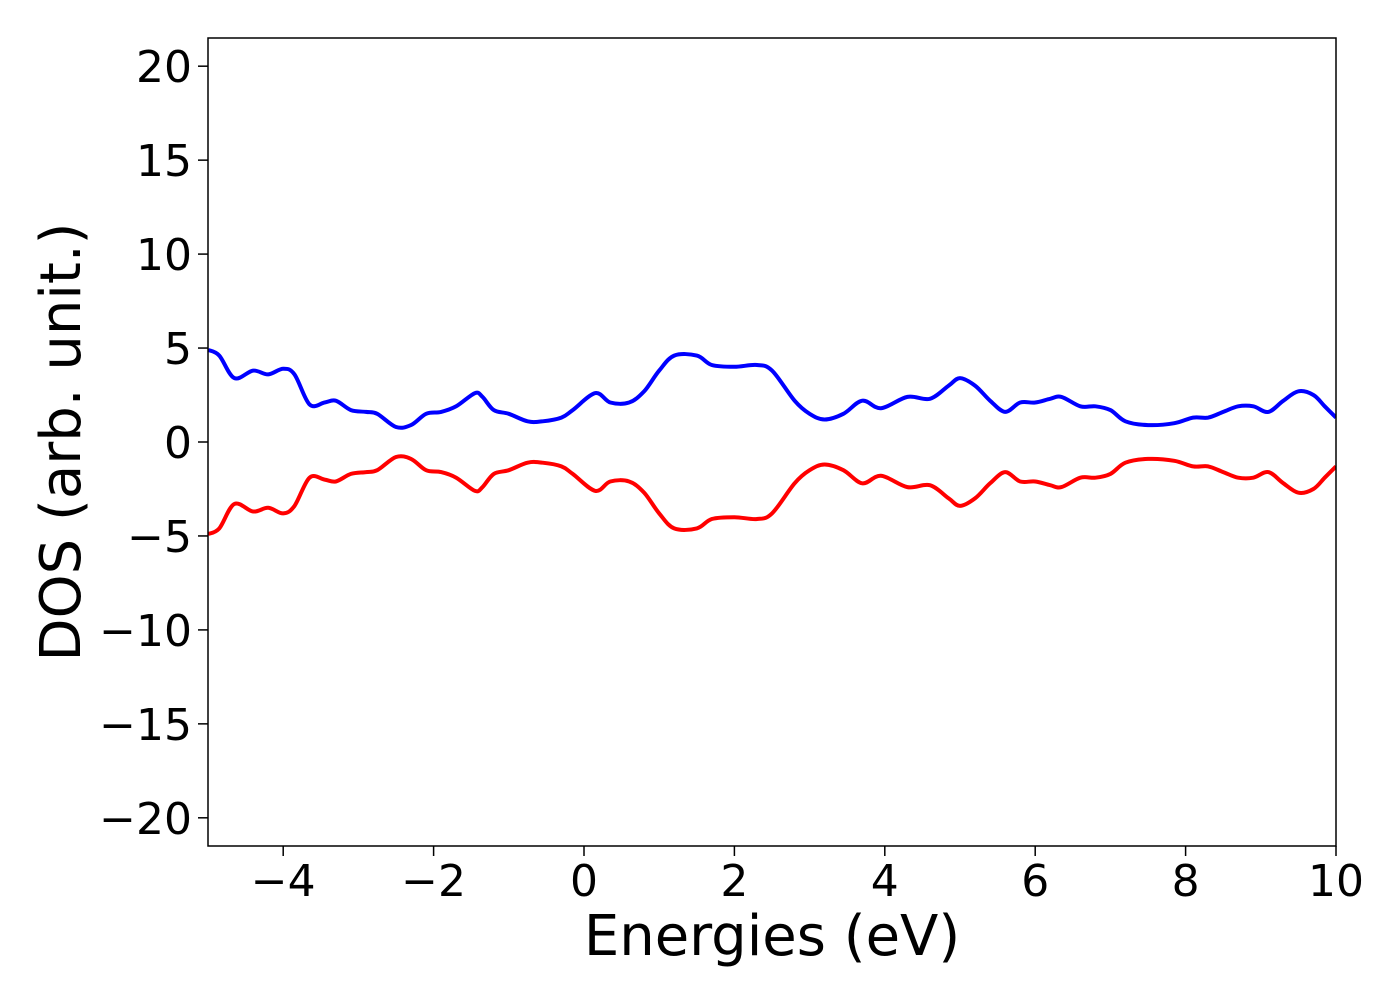  I want to click on x-tick-label: 0, so click(584, 881).